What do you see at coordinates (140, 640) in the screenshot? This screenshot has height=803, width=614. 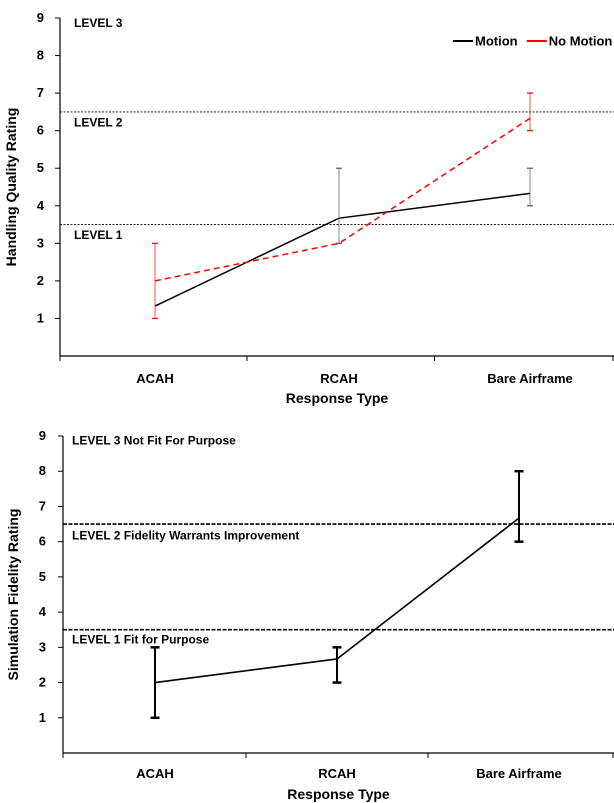 I see `level-label: LEVEL 1 Fit for Purpose` at bounding box center [140, 640].